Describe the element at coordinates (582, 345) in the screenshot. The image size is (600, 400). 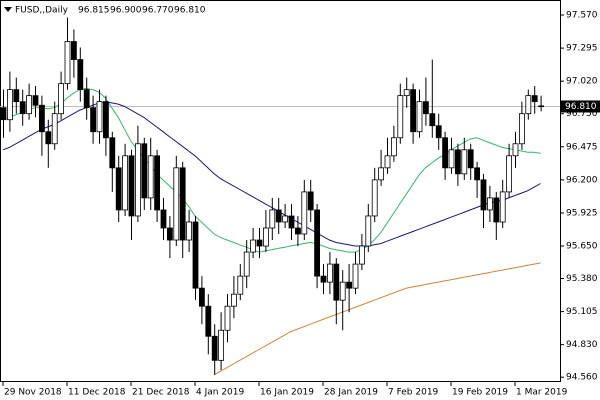
I see `y-tick-label: 94.830` at that location.